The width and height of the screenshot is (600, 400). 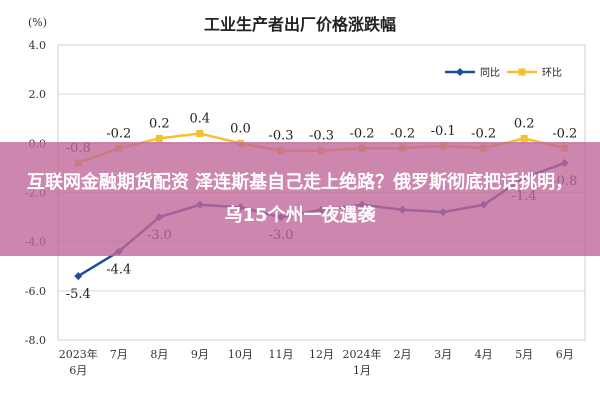 What do you see at coordinates (403, 354) in the screenshot?
I see `x-tick-label: 2月` at bounding box center [403, 354].